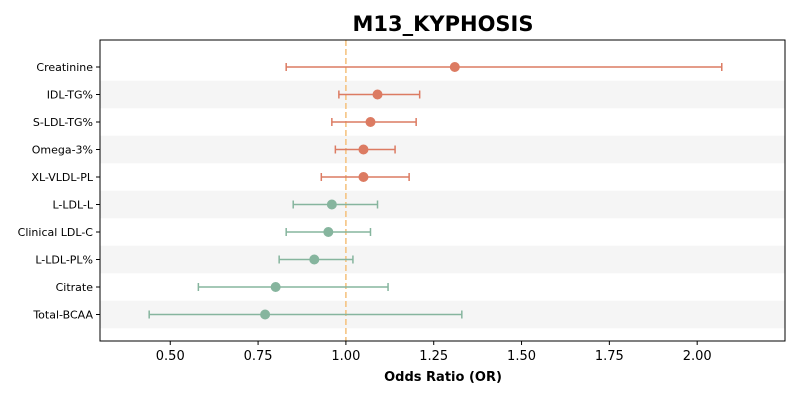 The width and height of the screenshot is (800, 400). Describe the element at coordinates (258, 356) in the screenshot. I see `x-tick-label: 0.75` at that location.